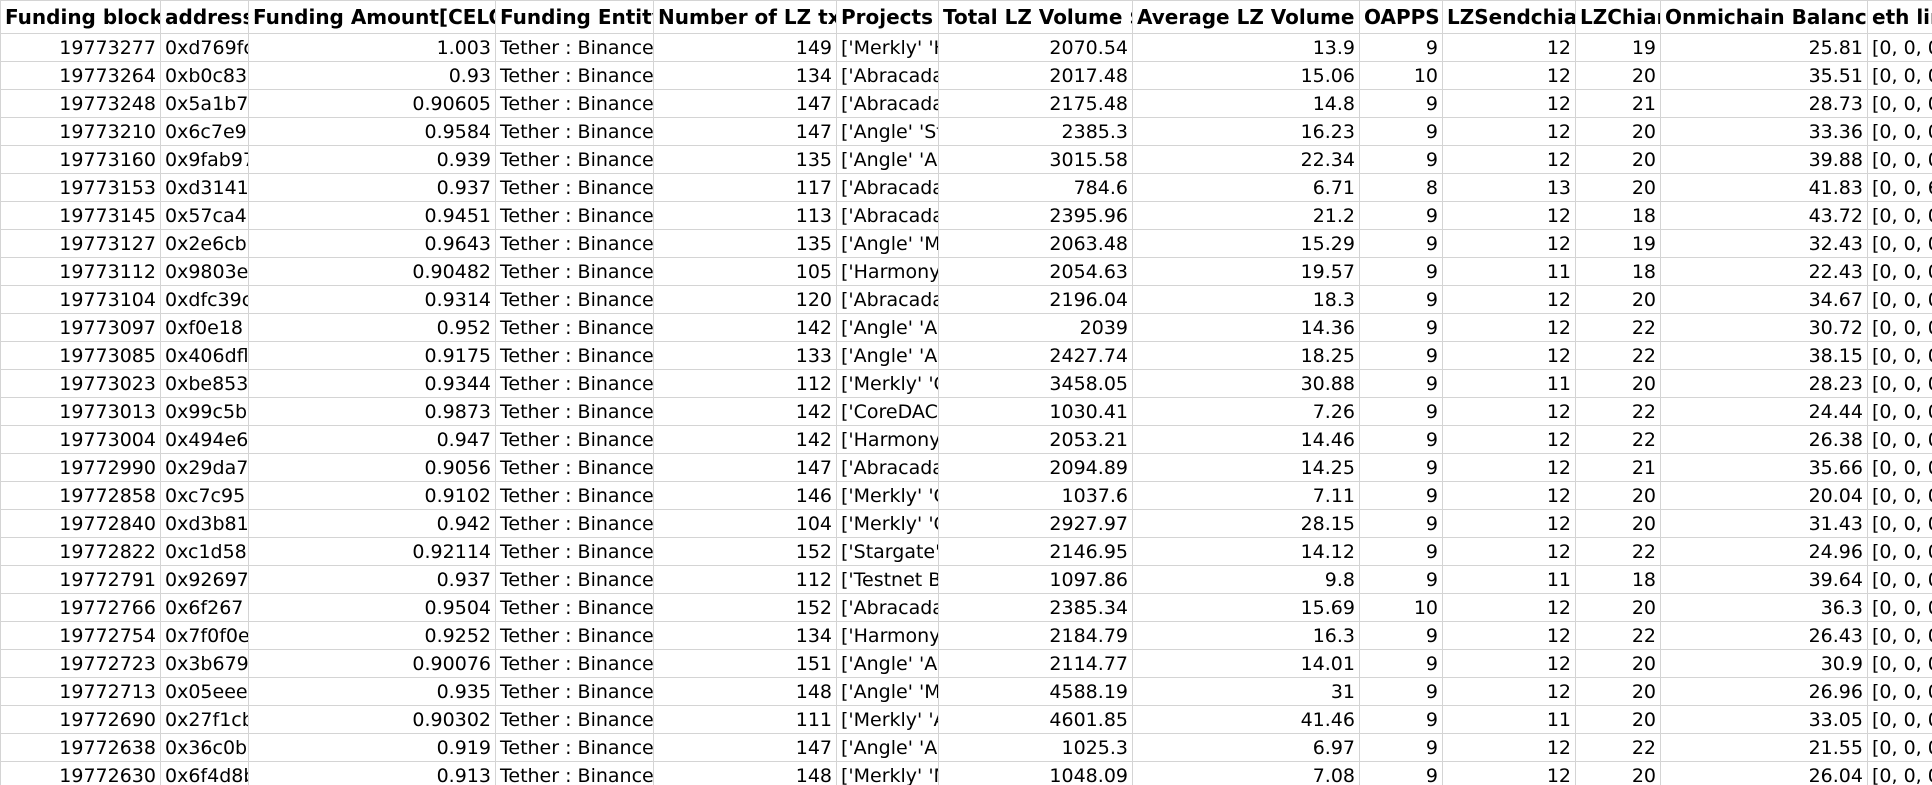  What do you see at coordinates (1764, 691) in the screenshot?
I see `cell: 26.96` at bounding box center [1764, 691].